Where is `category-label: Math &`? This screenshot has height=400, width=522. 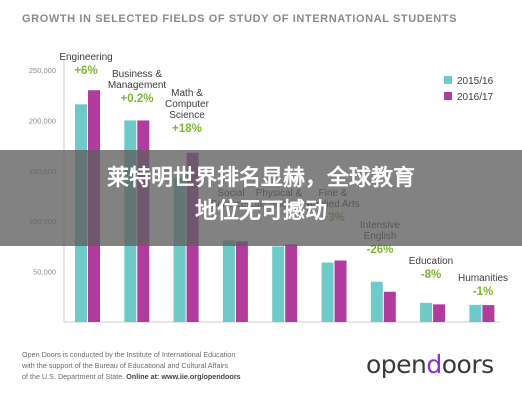
category-label: Math & is located at coordinates (187, 93).